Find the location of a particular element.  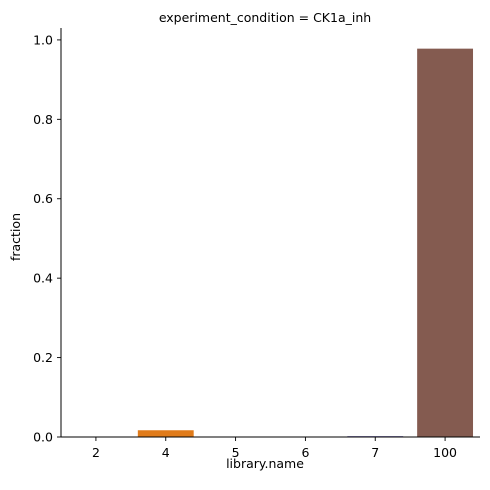

y-tick-label-0.8: 0.8 is located at coordinates (43, 119).